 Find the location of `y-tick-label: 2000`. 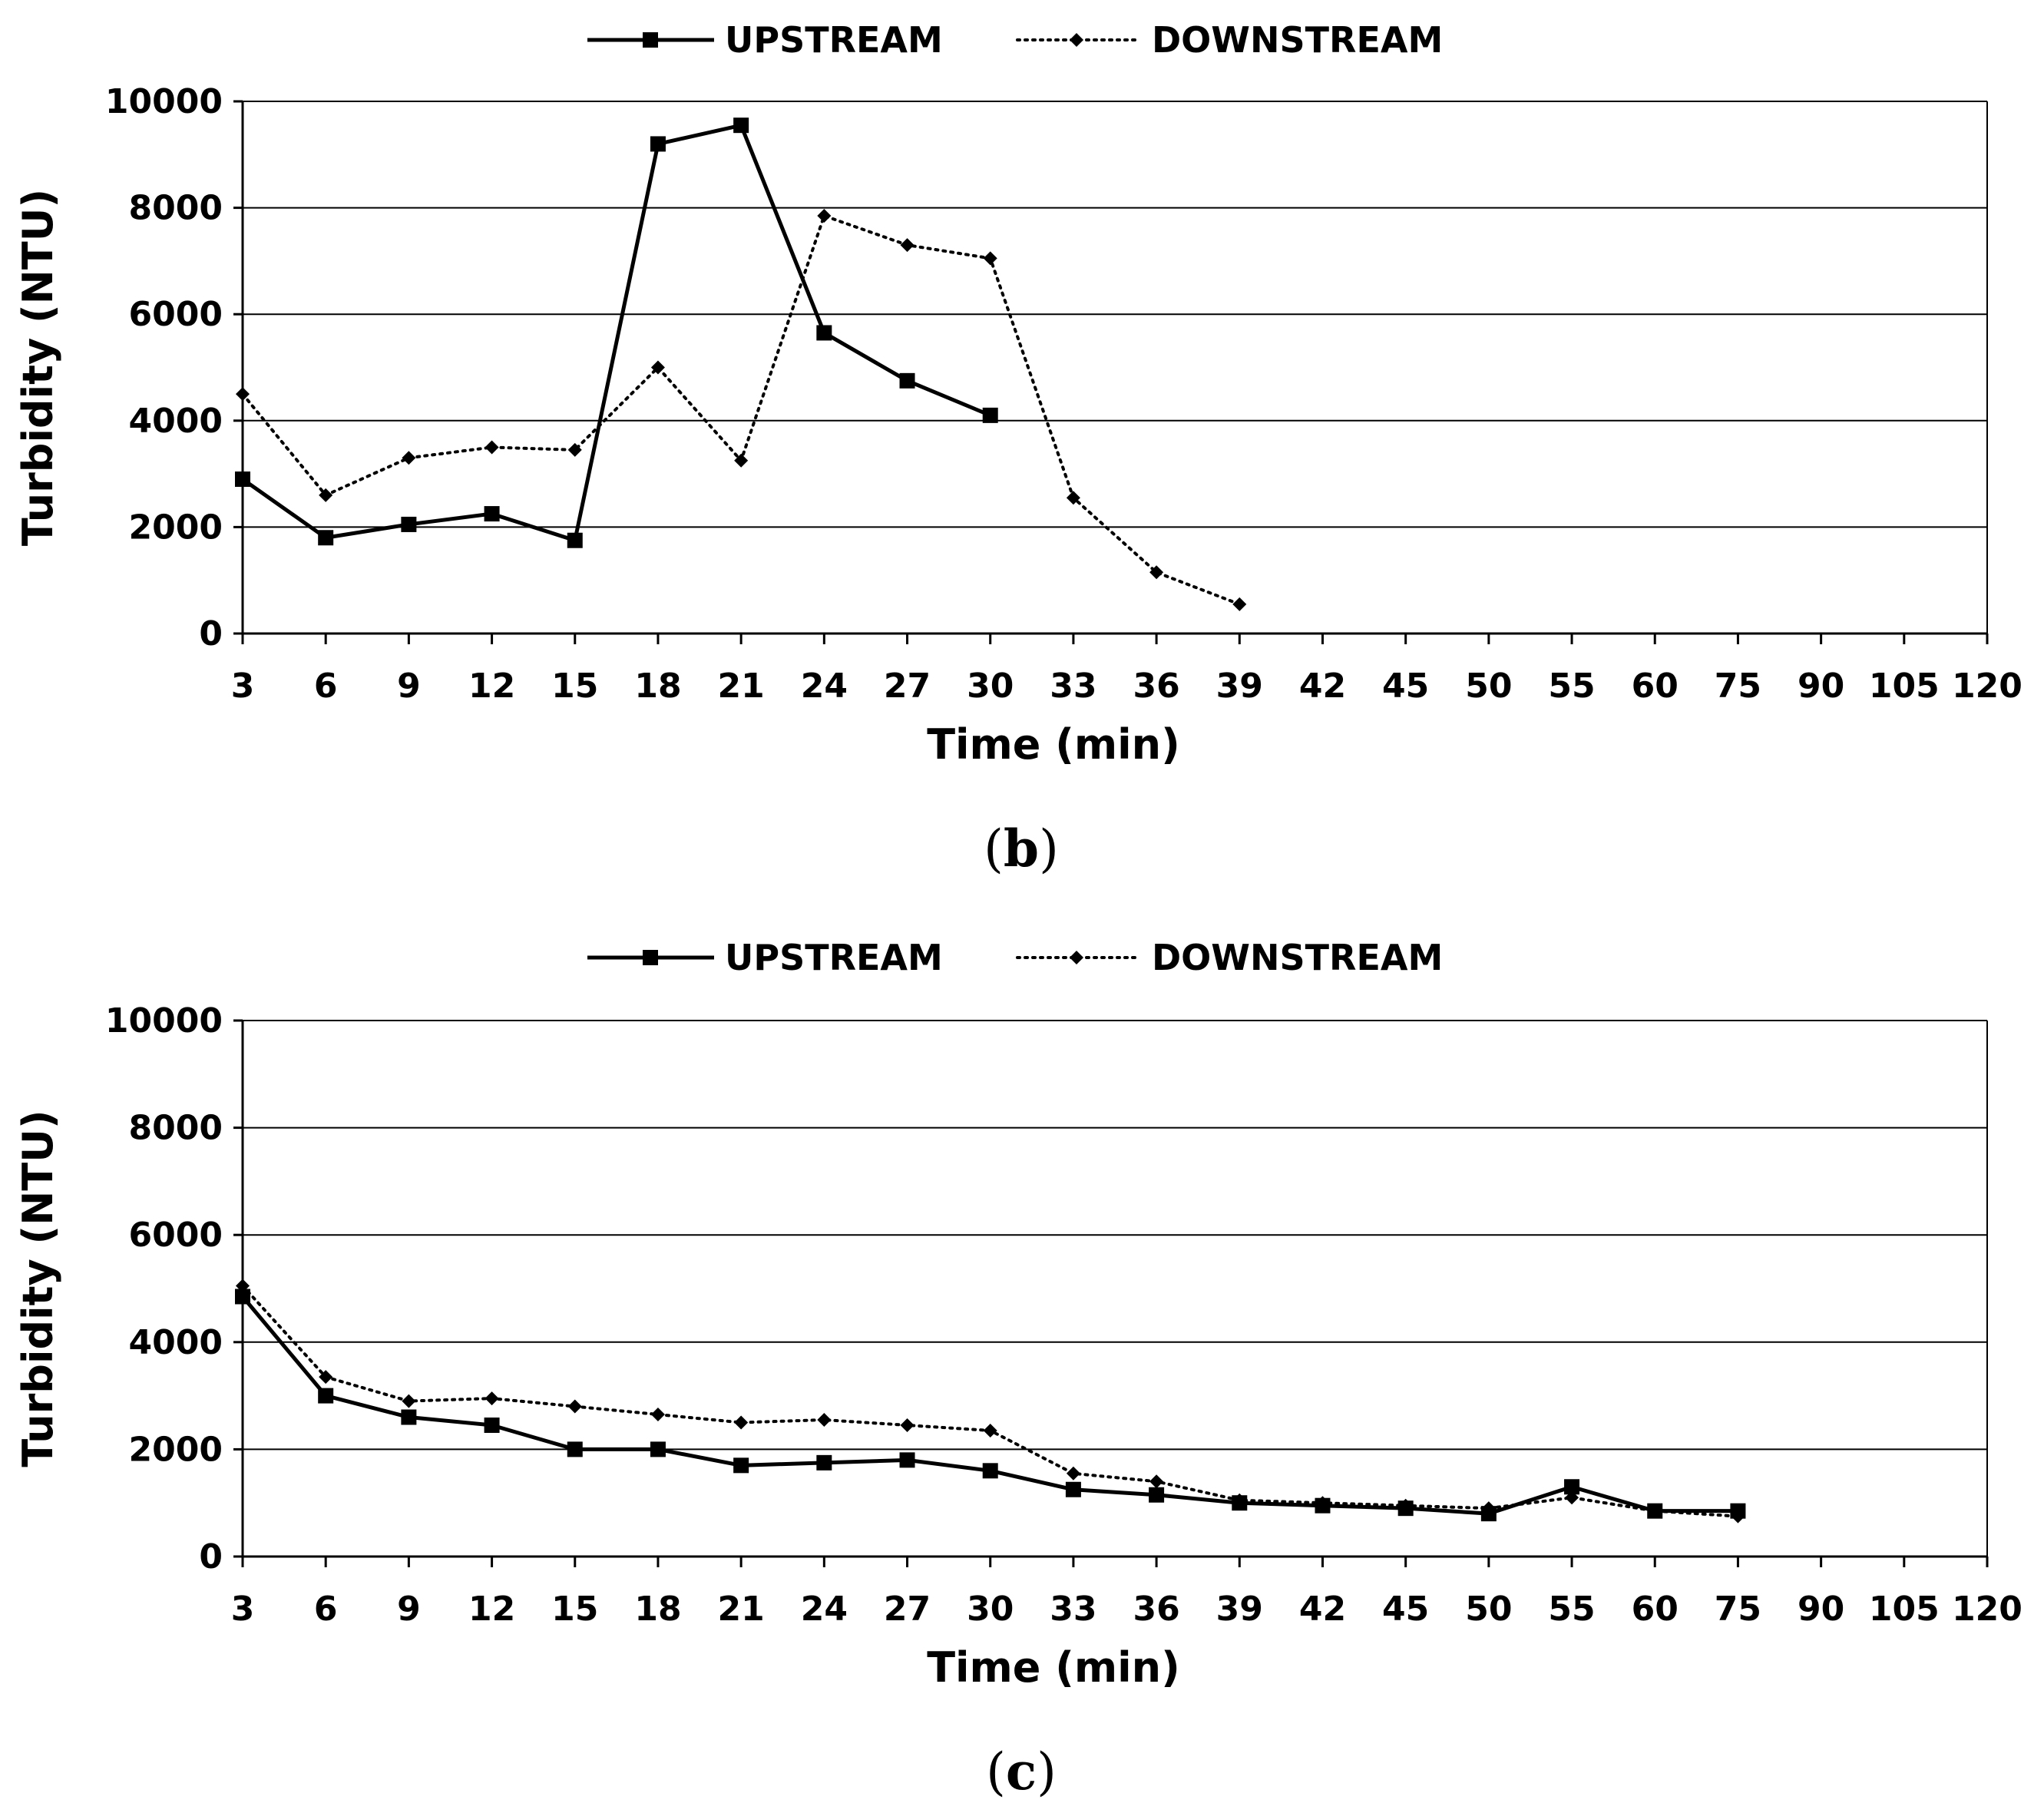

y-tick-label: 2000 is located at coordinates (176, 527).